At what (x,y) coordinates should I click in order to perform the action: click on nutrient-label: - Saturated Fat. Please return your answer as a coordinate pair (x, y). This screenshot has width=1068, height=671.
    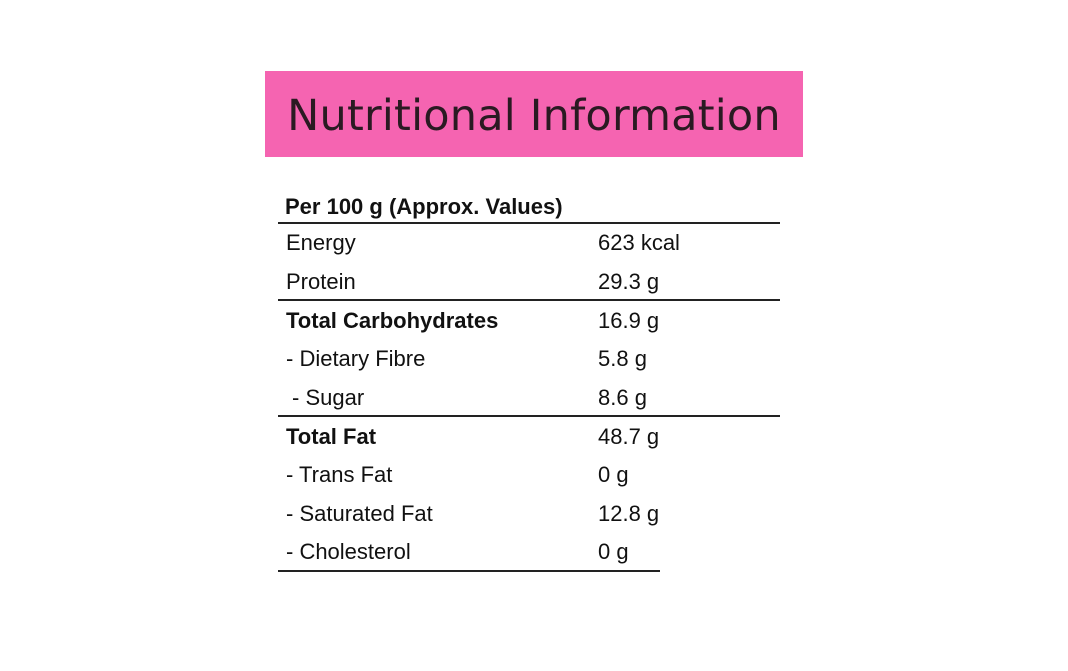
    Looking at the image, I should click on (359, 513).